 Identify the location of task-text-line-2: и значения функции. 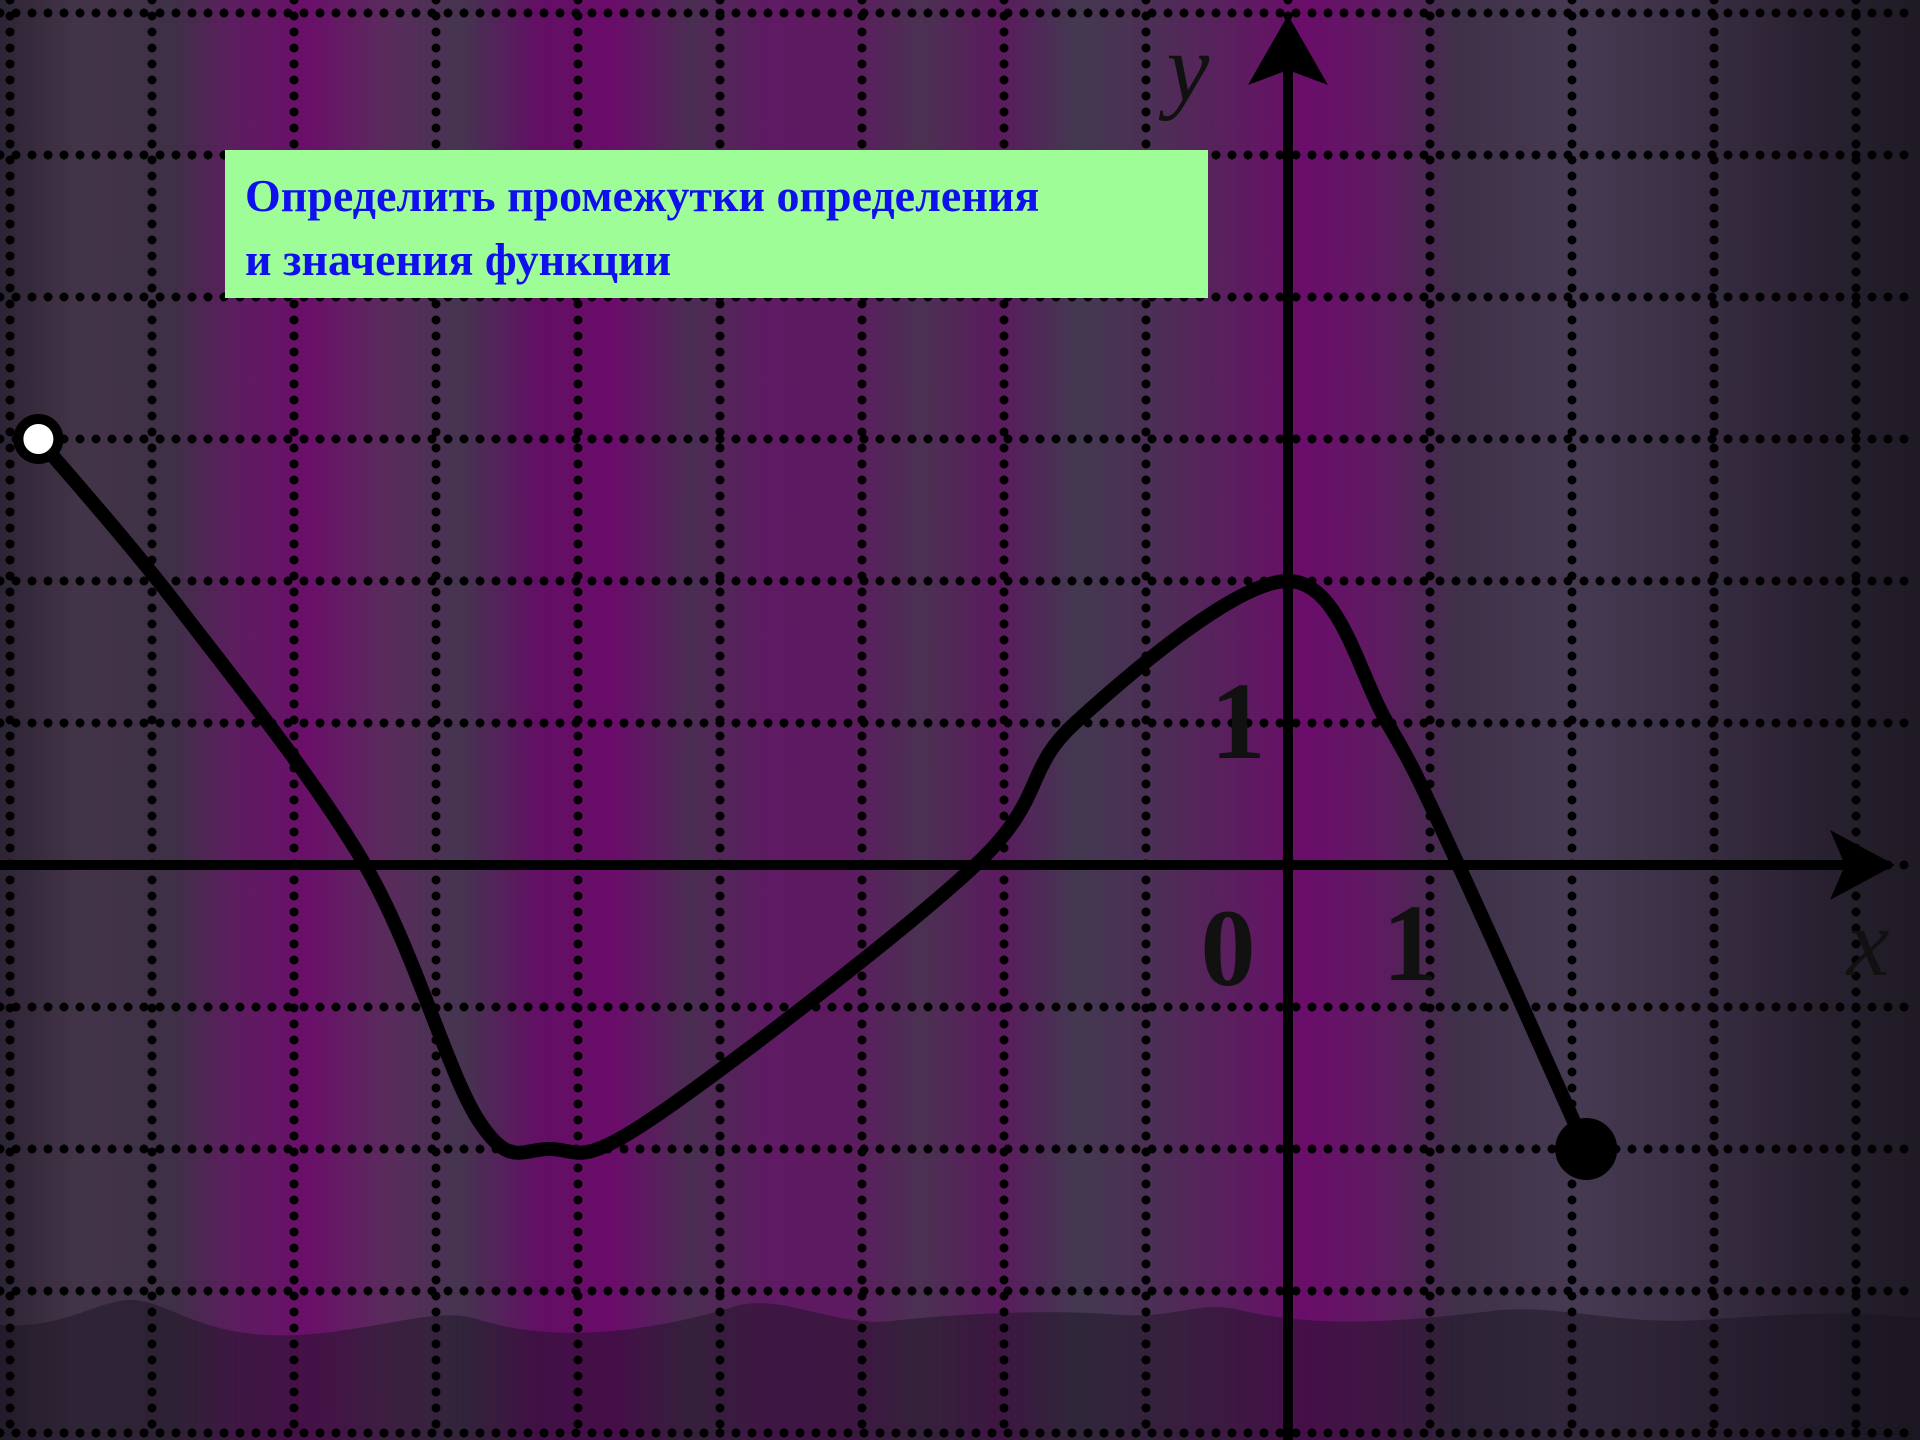
(458, 259).